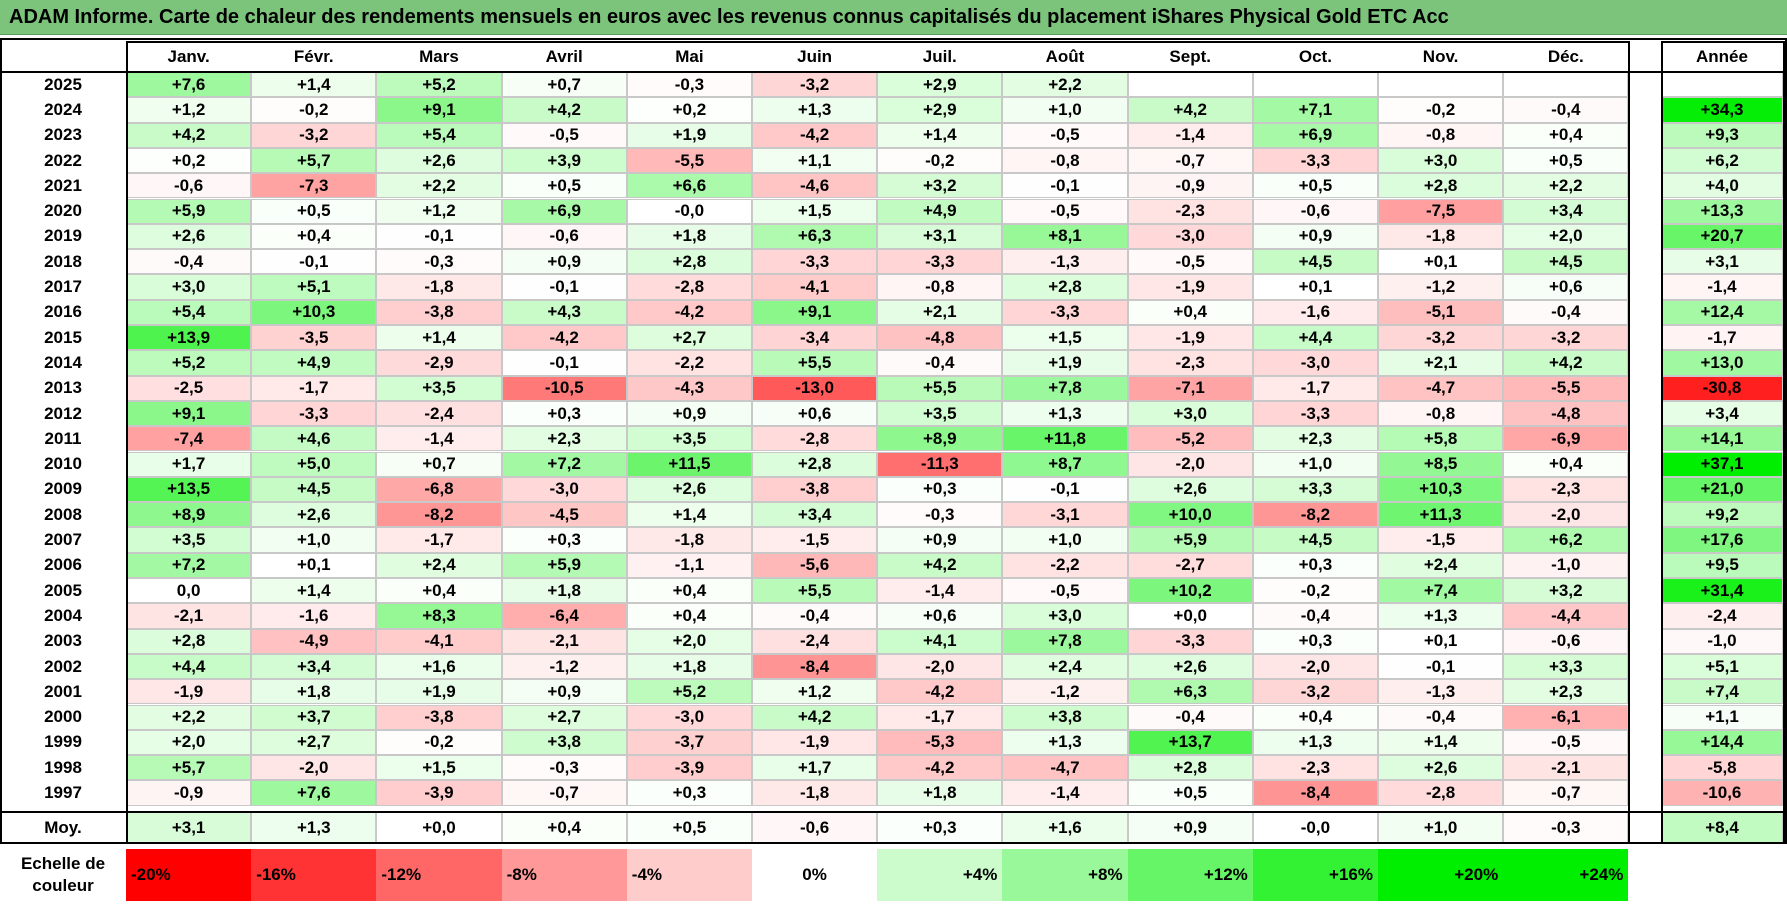 Image resolution: width=1787 pixels, height=912 pixels. What do you see at coordinates (815, 413) in the screenshot?
I see `heat-cell: +0,6` at bounding box center [815, 413].